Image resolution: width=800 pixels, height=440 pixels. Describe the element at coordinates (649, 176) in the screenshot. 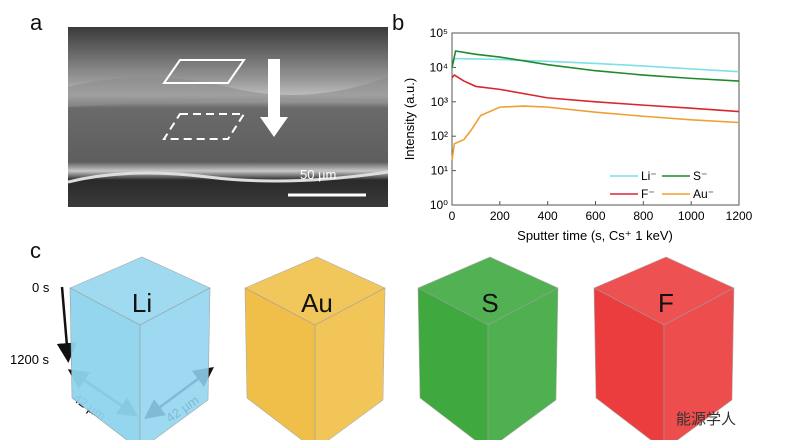

I see `legend-label: Li⁻` at that location.